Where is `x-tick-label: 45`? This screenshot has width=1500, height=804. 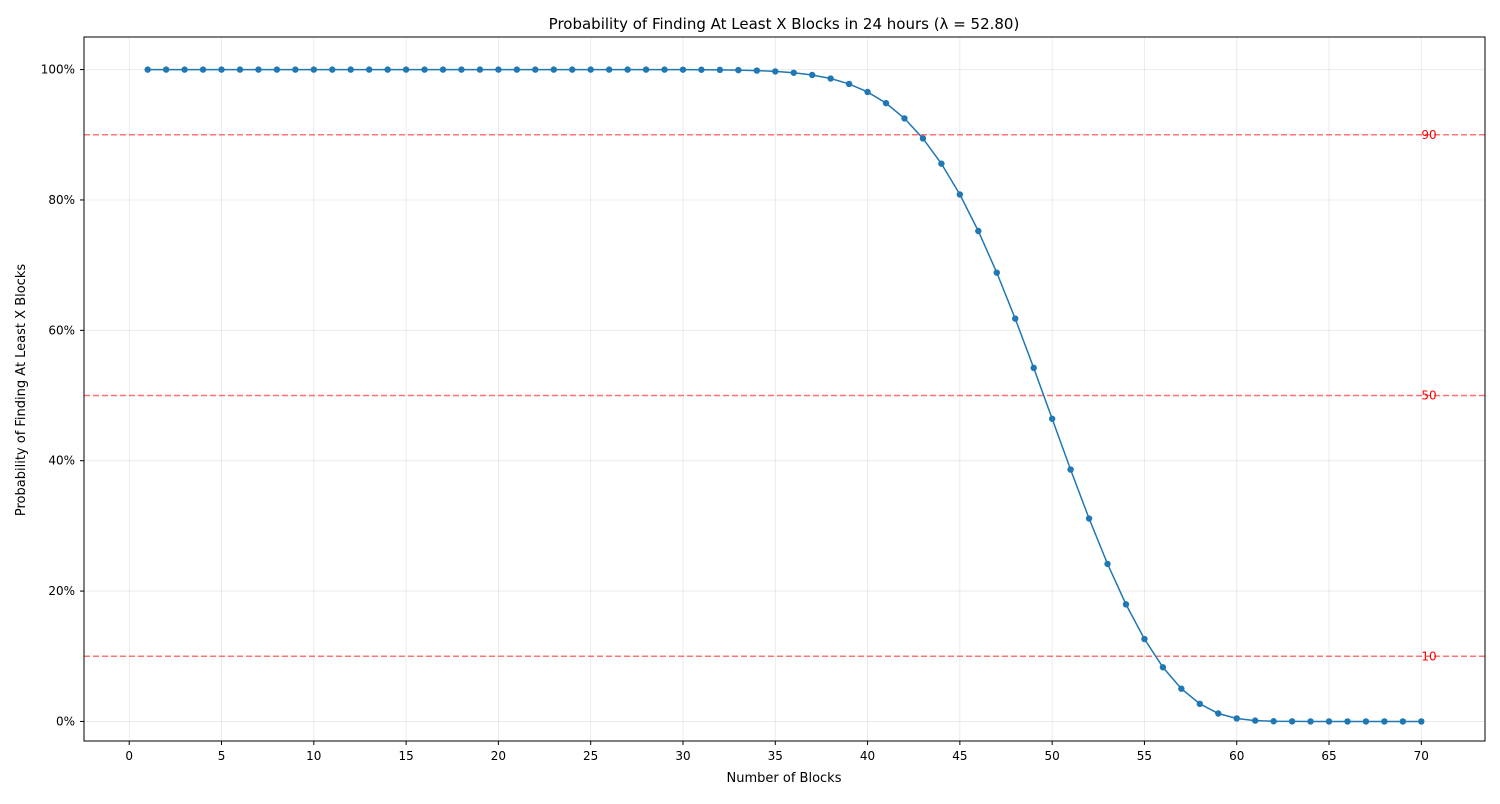 x-tick-label: 45 is located at coordinates (959, 756).